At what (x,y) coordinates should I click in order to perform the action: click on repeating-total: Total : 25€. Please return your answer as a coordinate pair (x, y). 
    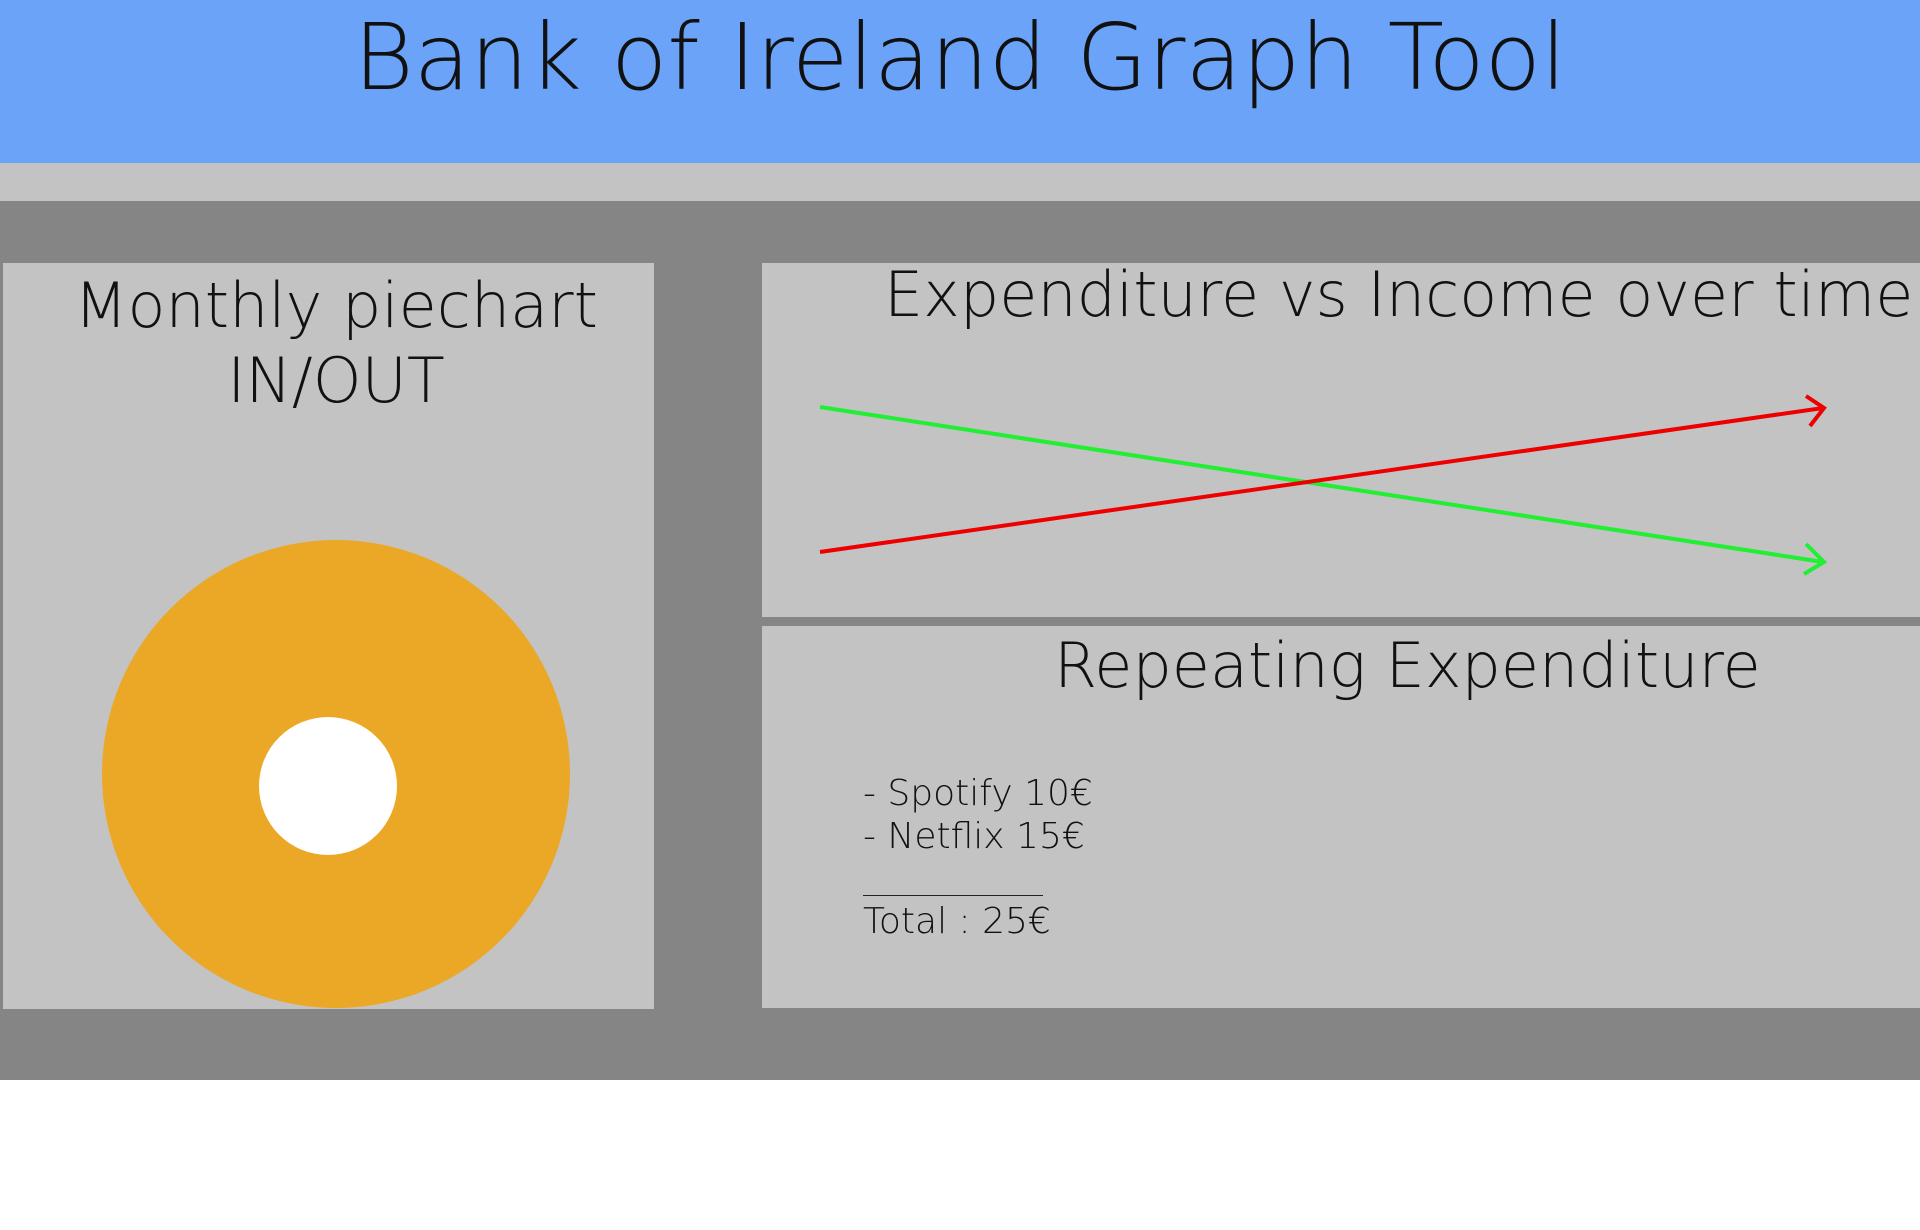
    Looking at the image, I should click on (957, 921).